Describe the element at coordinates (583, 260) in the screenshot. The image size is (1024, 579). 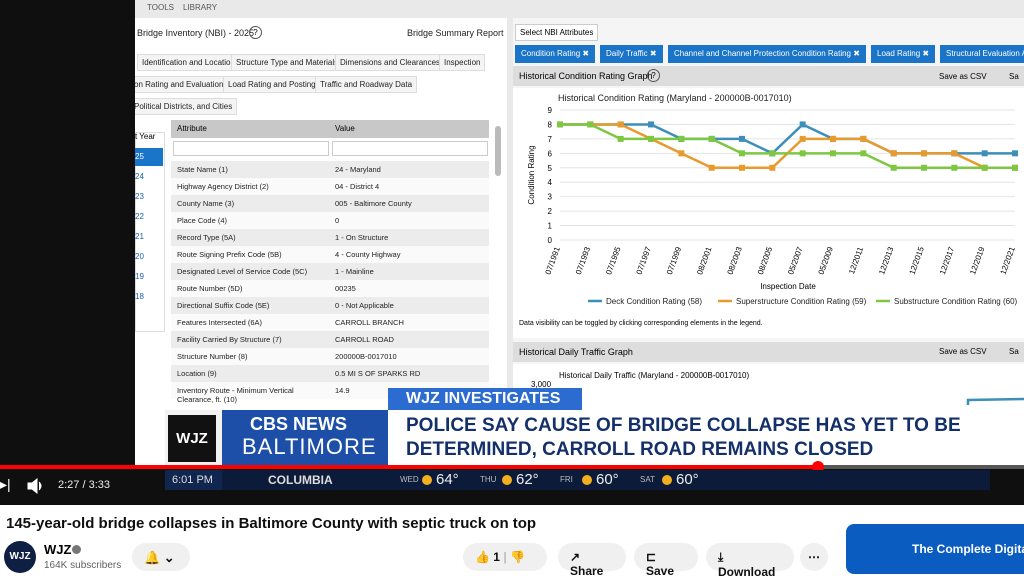
I see `x-tick-label: 07/1993` at that location.